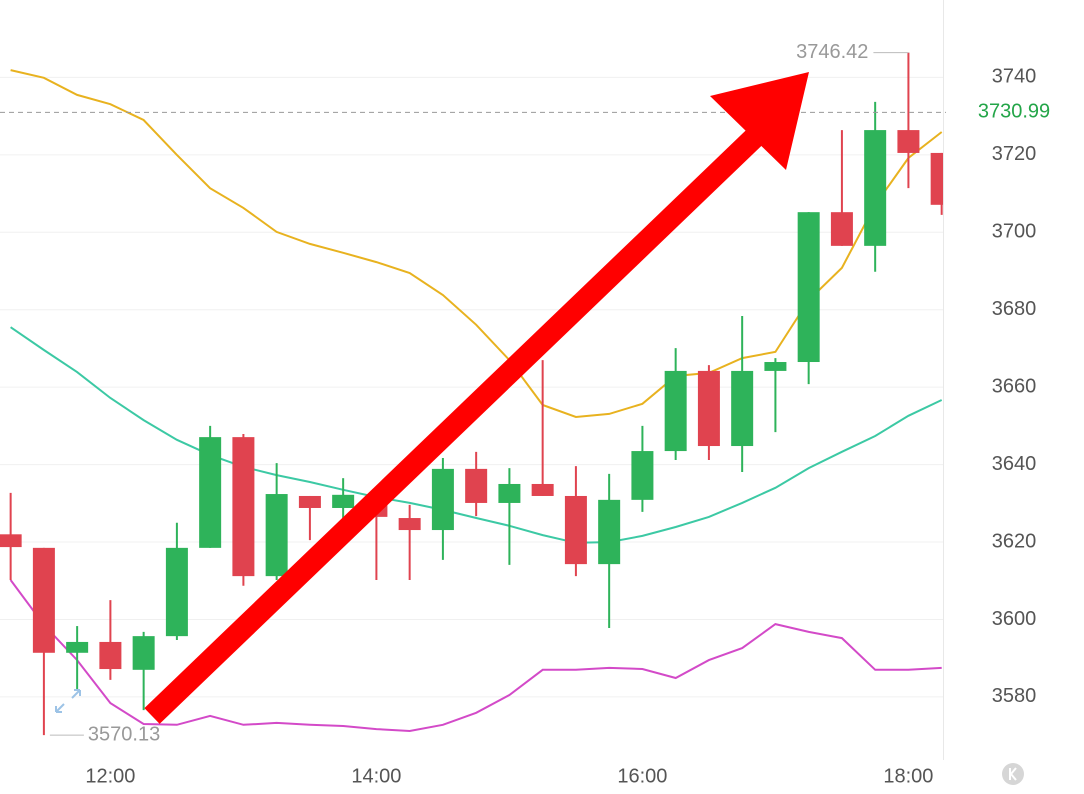 This screenshot has height=794, width=1084. What do you see at coordinates (1014, 464) in the screenshot?
I see `y-tick-label: 3640` at bounding box center [1014, 464].